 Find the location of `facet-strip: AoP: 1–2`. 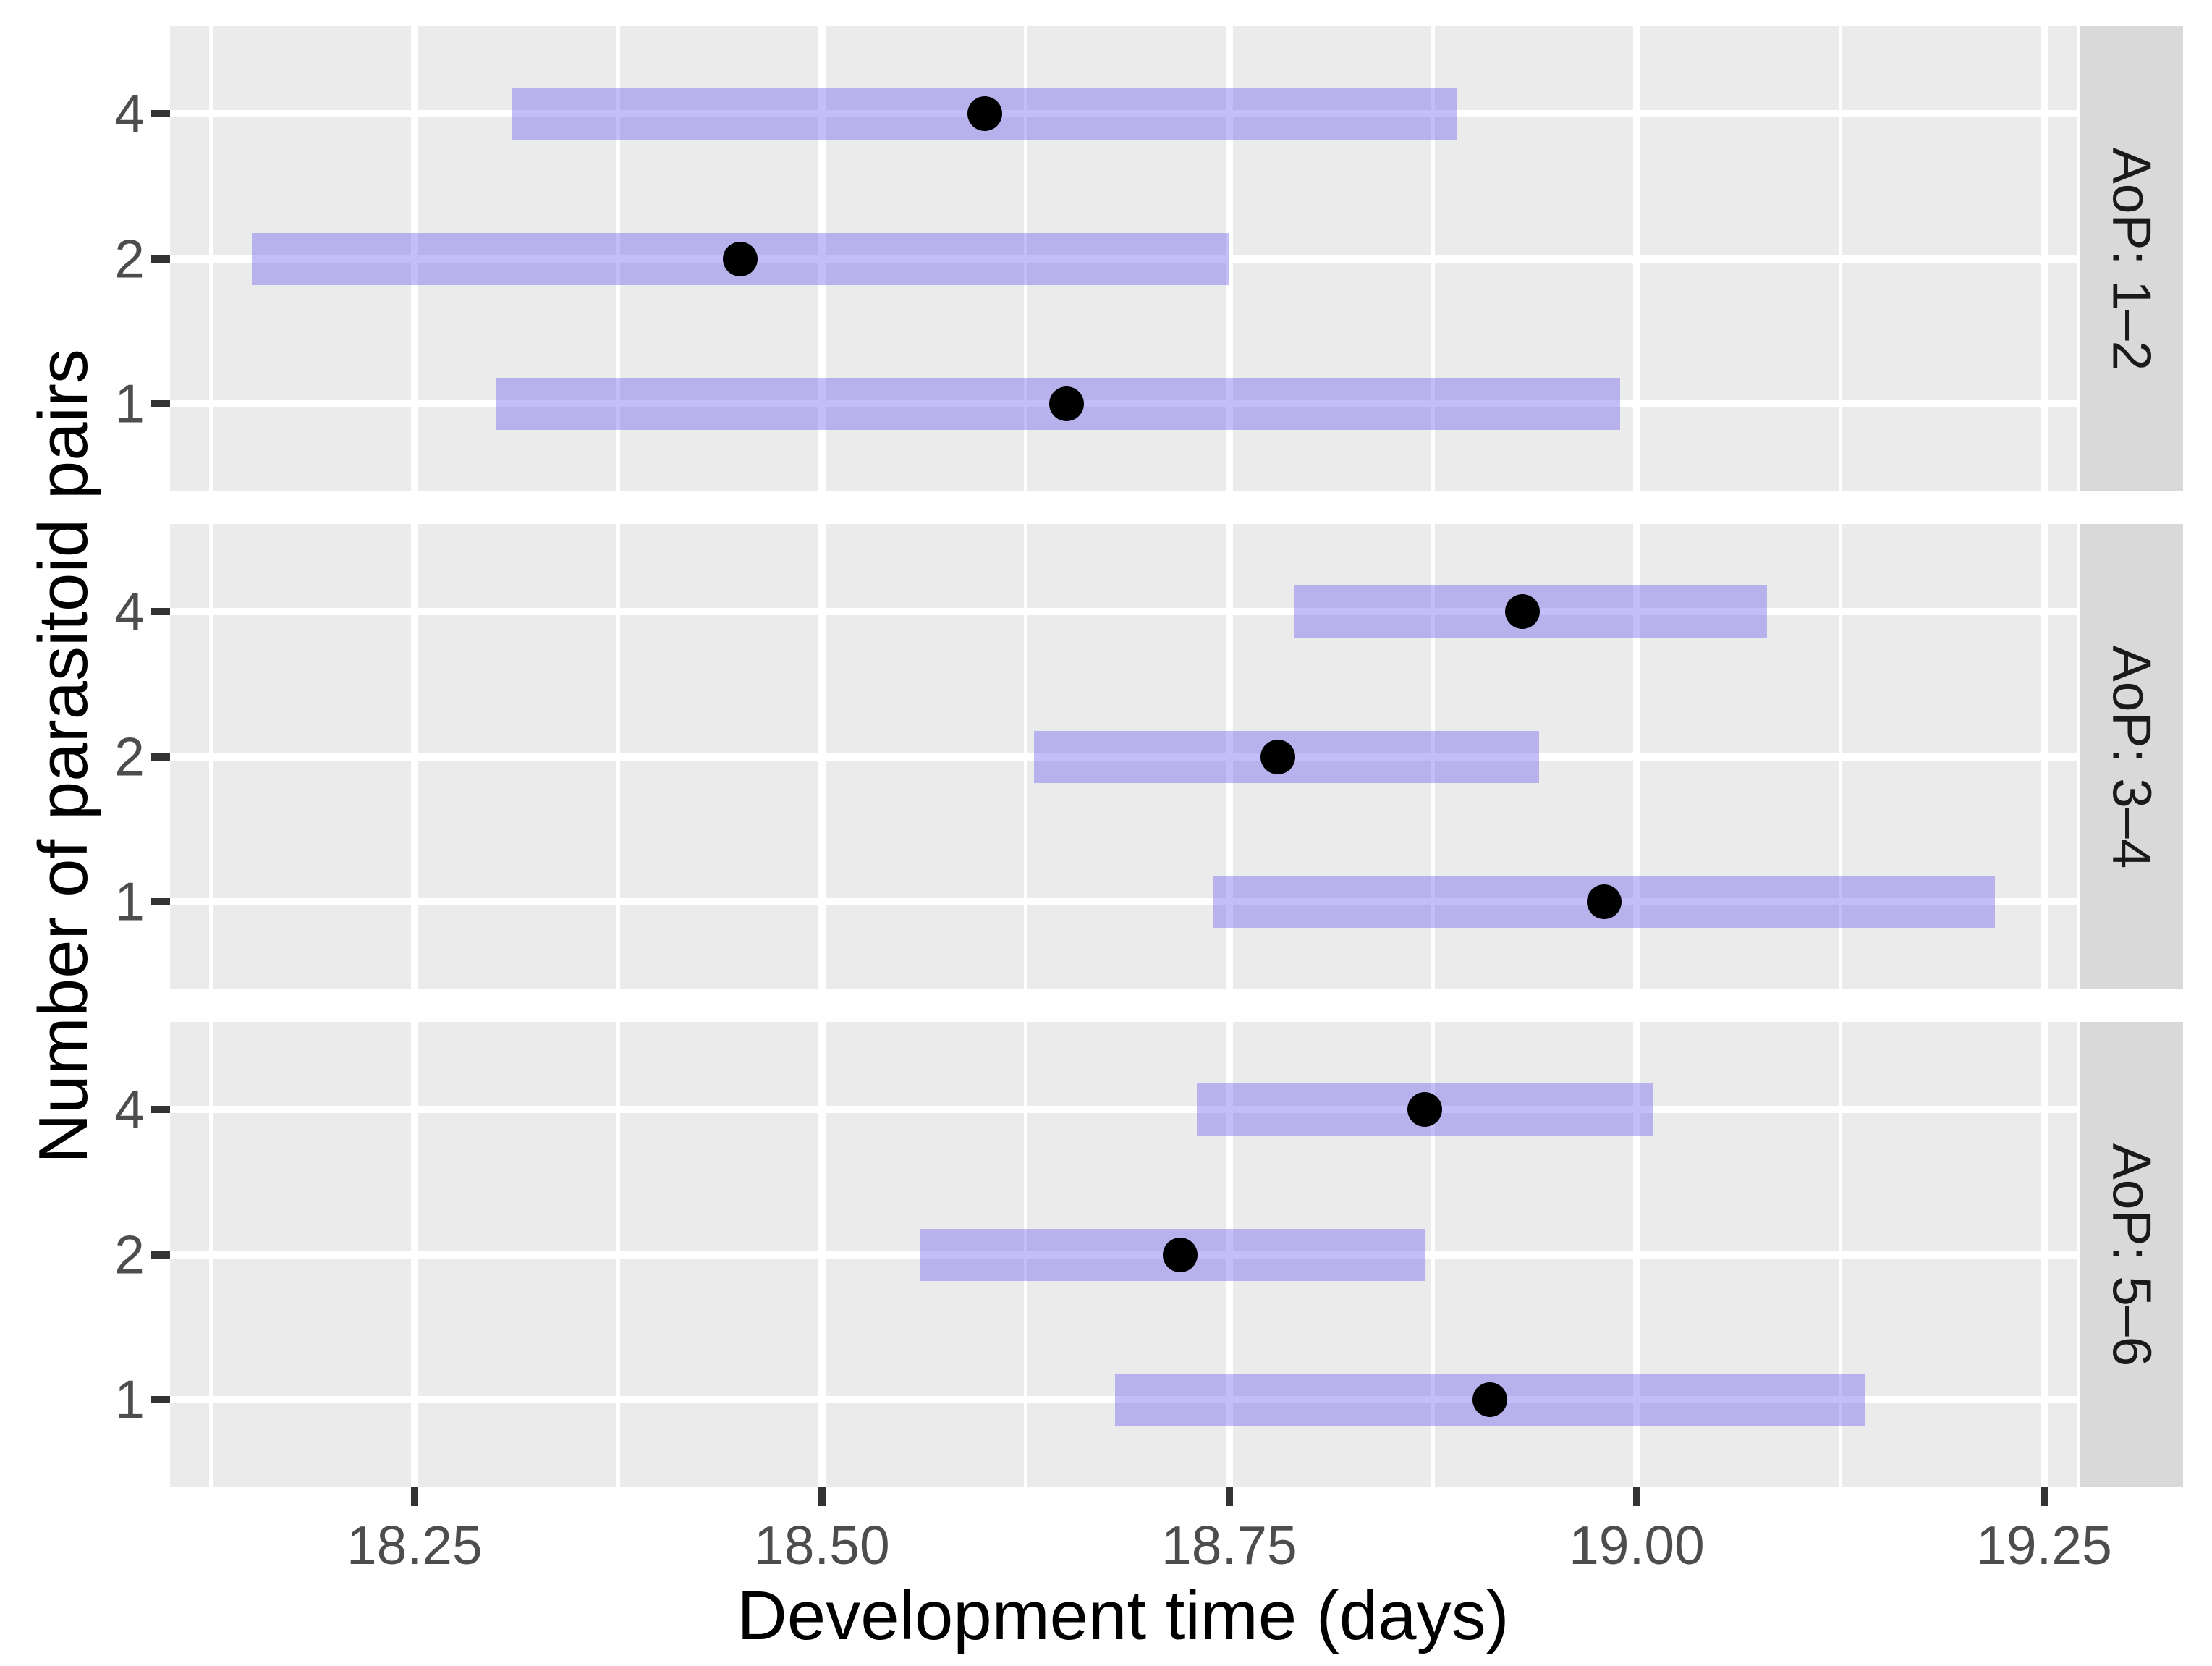

facet-strip: AoP: 1–2 is located at coordinates (2131, 258).